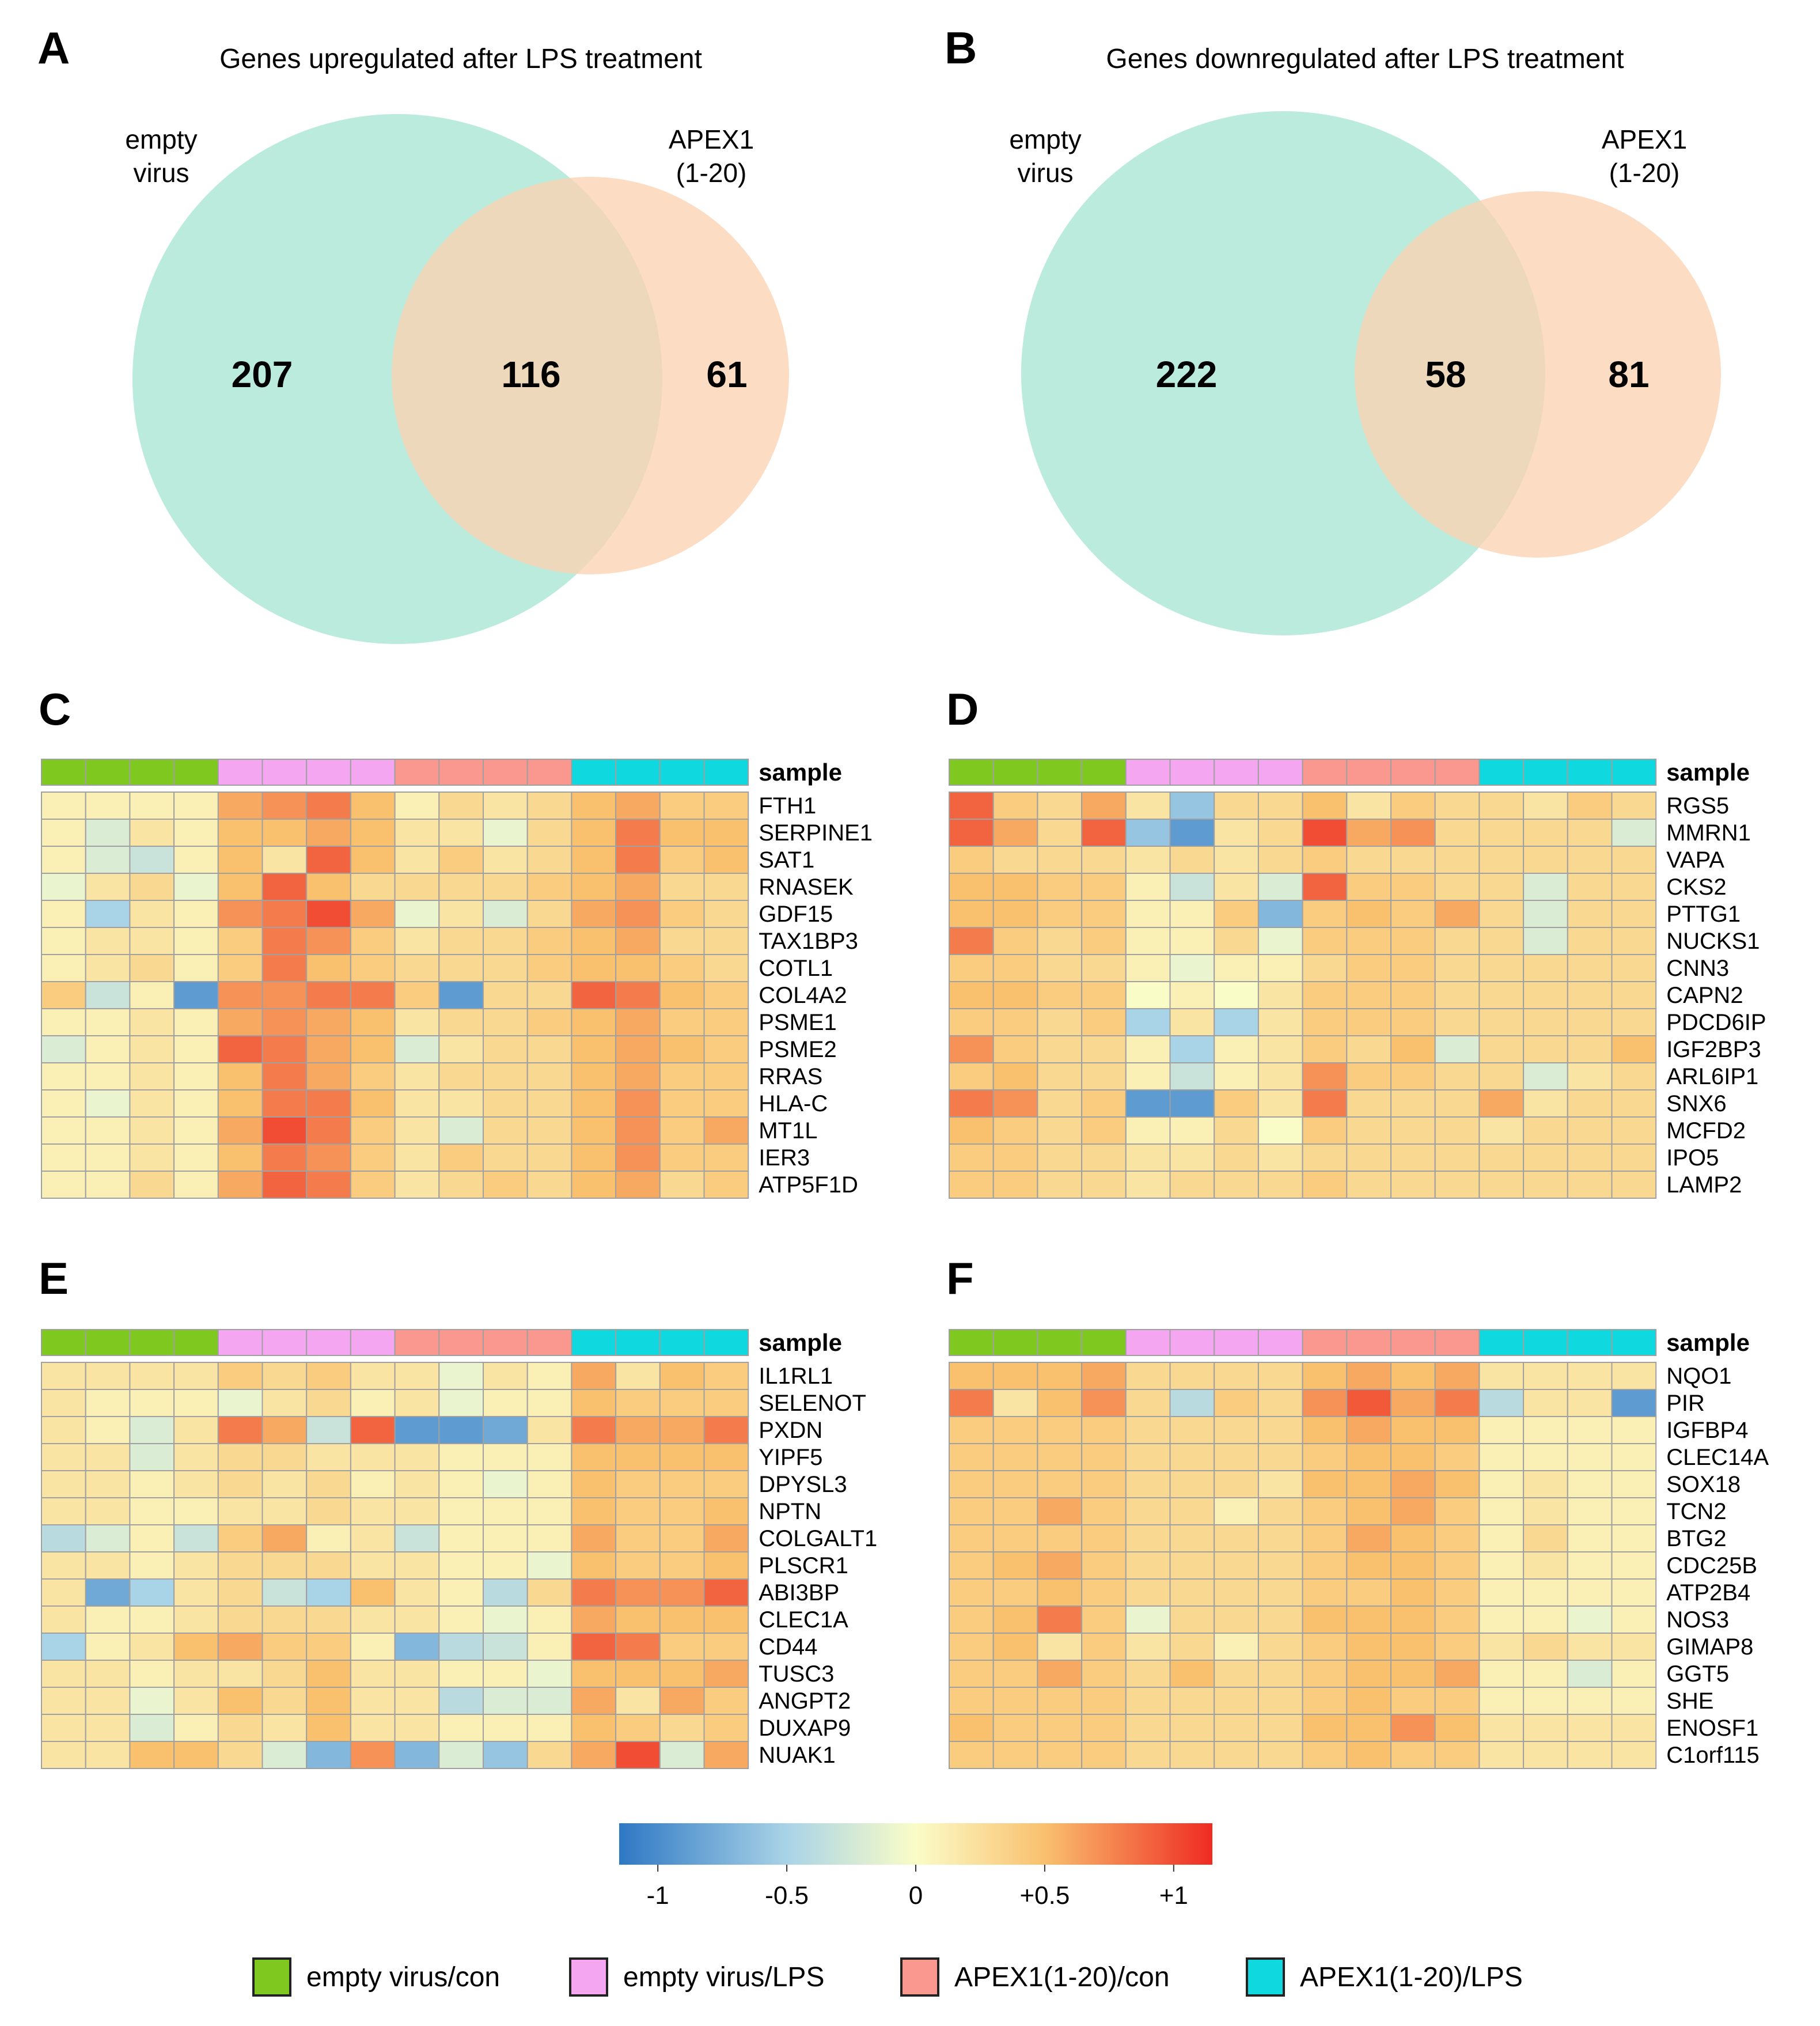 The image size is (1820, 2026). What do you see at coordinates (1628, 374) in the screenshot?
I see `venn-count-right-b: 81` at bounding box center [1628, 374].